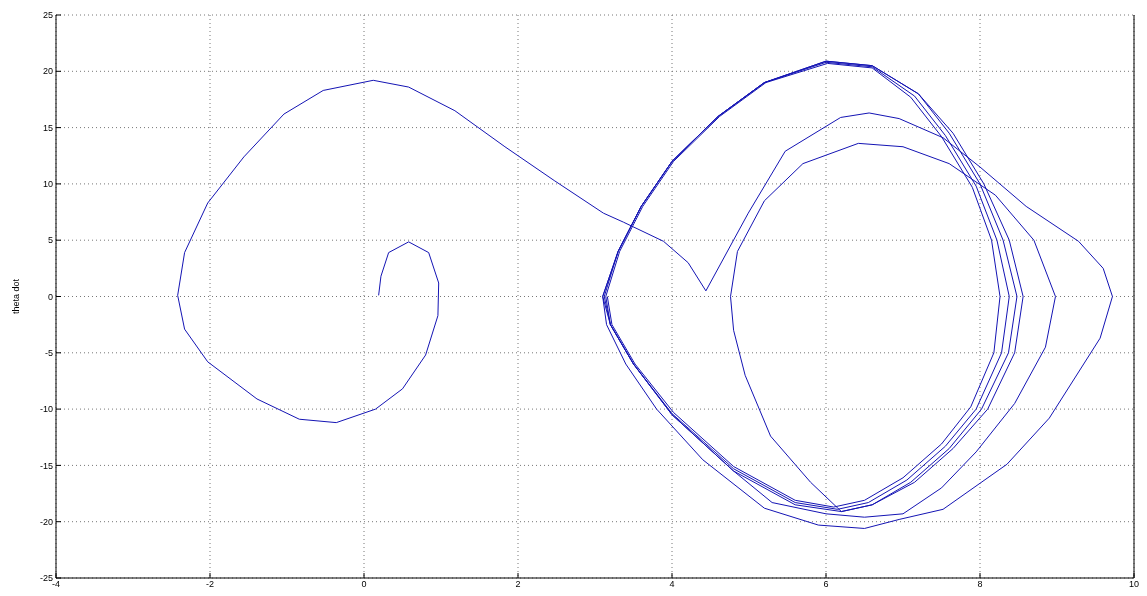 The image size is (1147, 596). What do you see at coordinates (46, 465) in the screenshot?
I see `y-tick-label: -15` at bounding box center [46, 465].